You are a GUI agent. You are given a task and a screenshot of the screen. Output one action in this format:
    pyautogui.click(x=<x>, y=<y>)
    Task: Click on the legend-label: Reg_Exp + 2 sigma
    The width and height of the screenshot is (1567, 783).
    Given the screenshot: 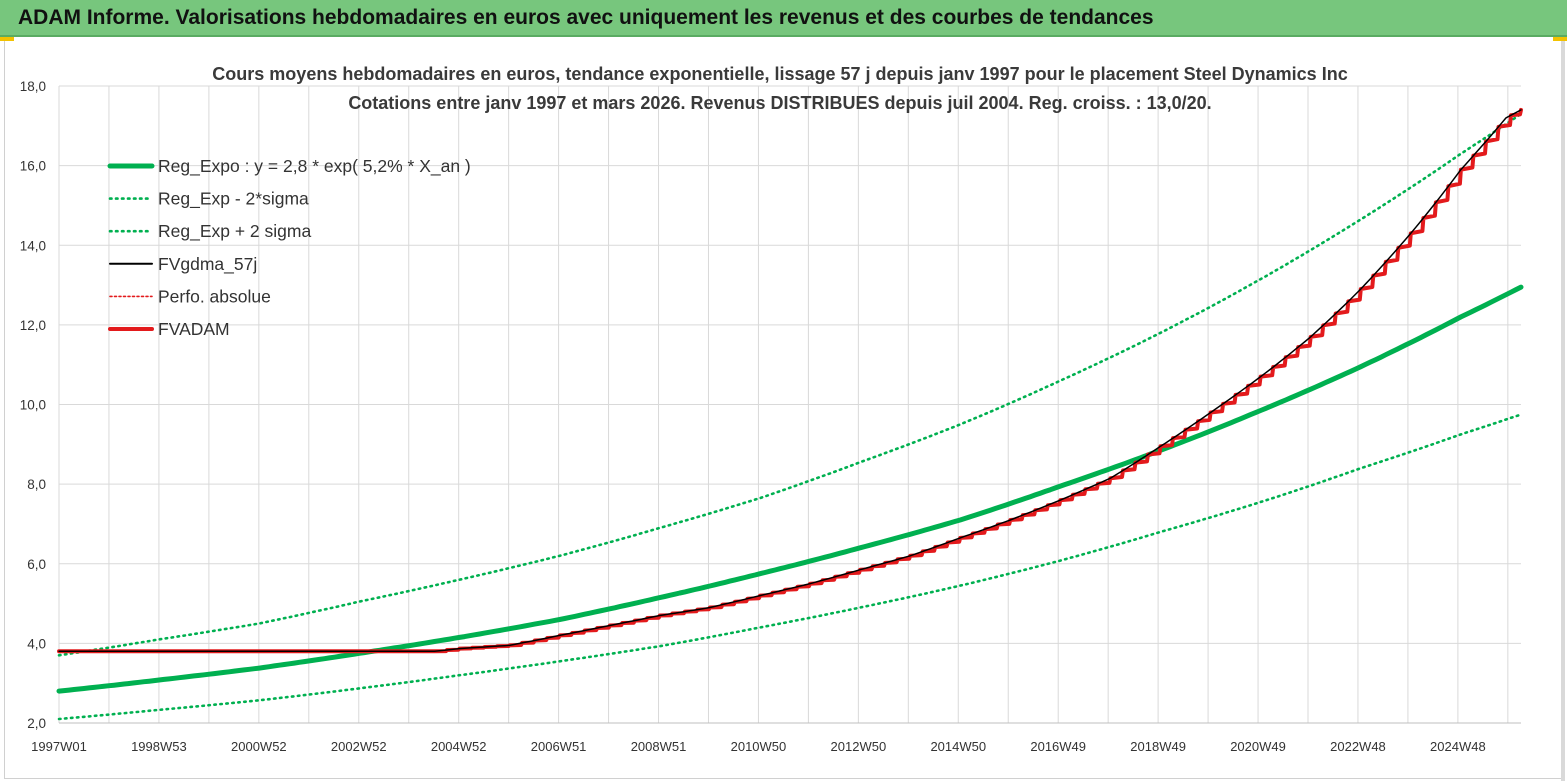 What is the action you would take?
    pyautogui.click(x=234, y=231)
    